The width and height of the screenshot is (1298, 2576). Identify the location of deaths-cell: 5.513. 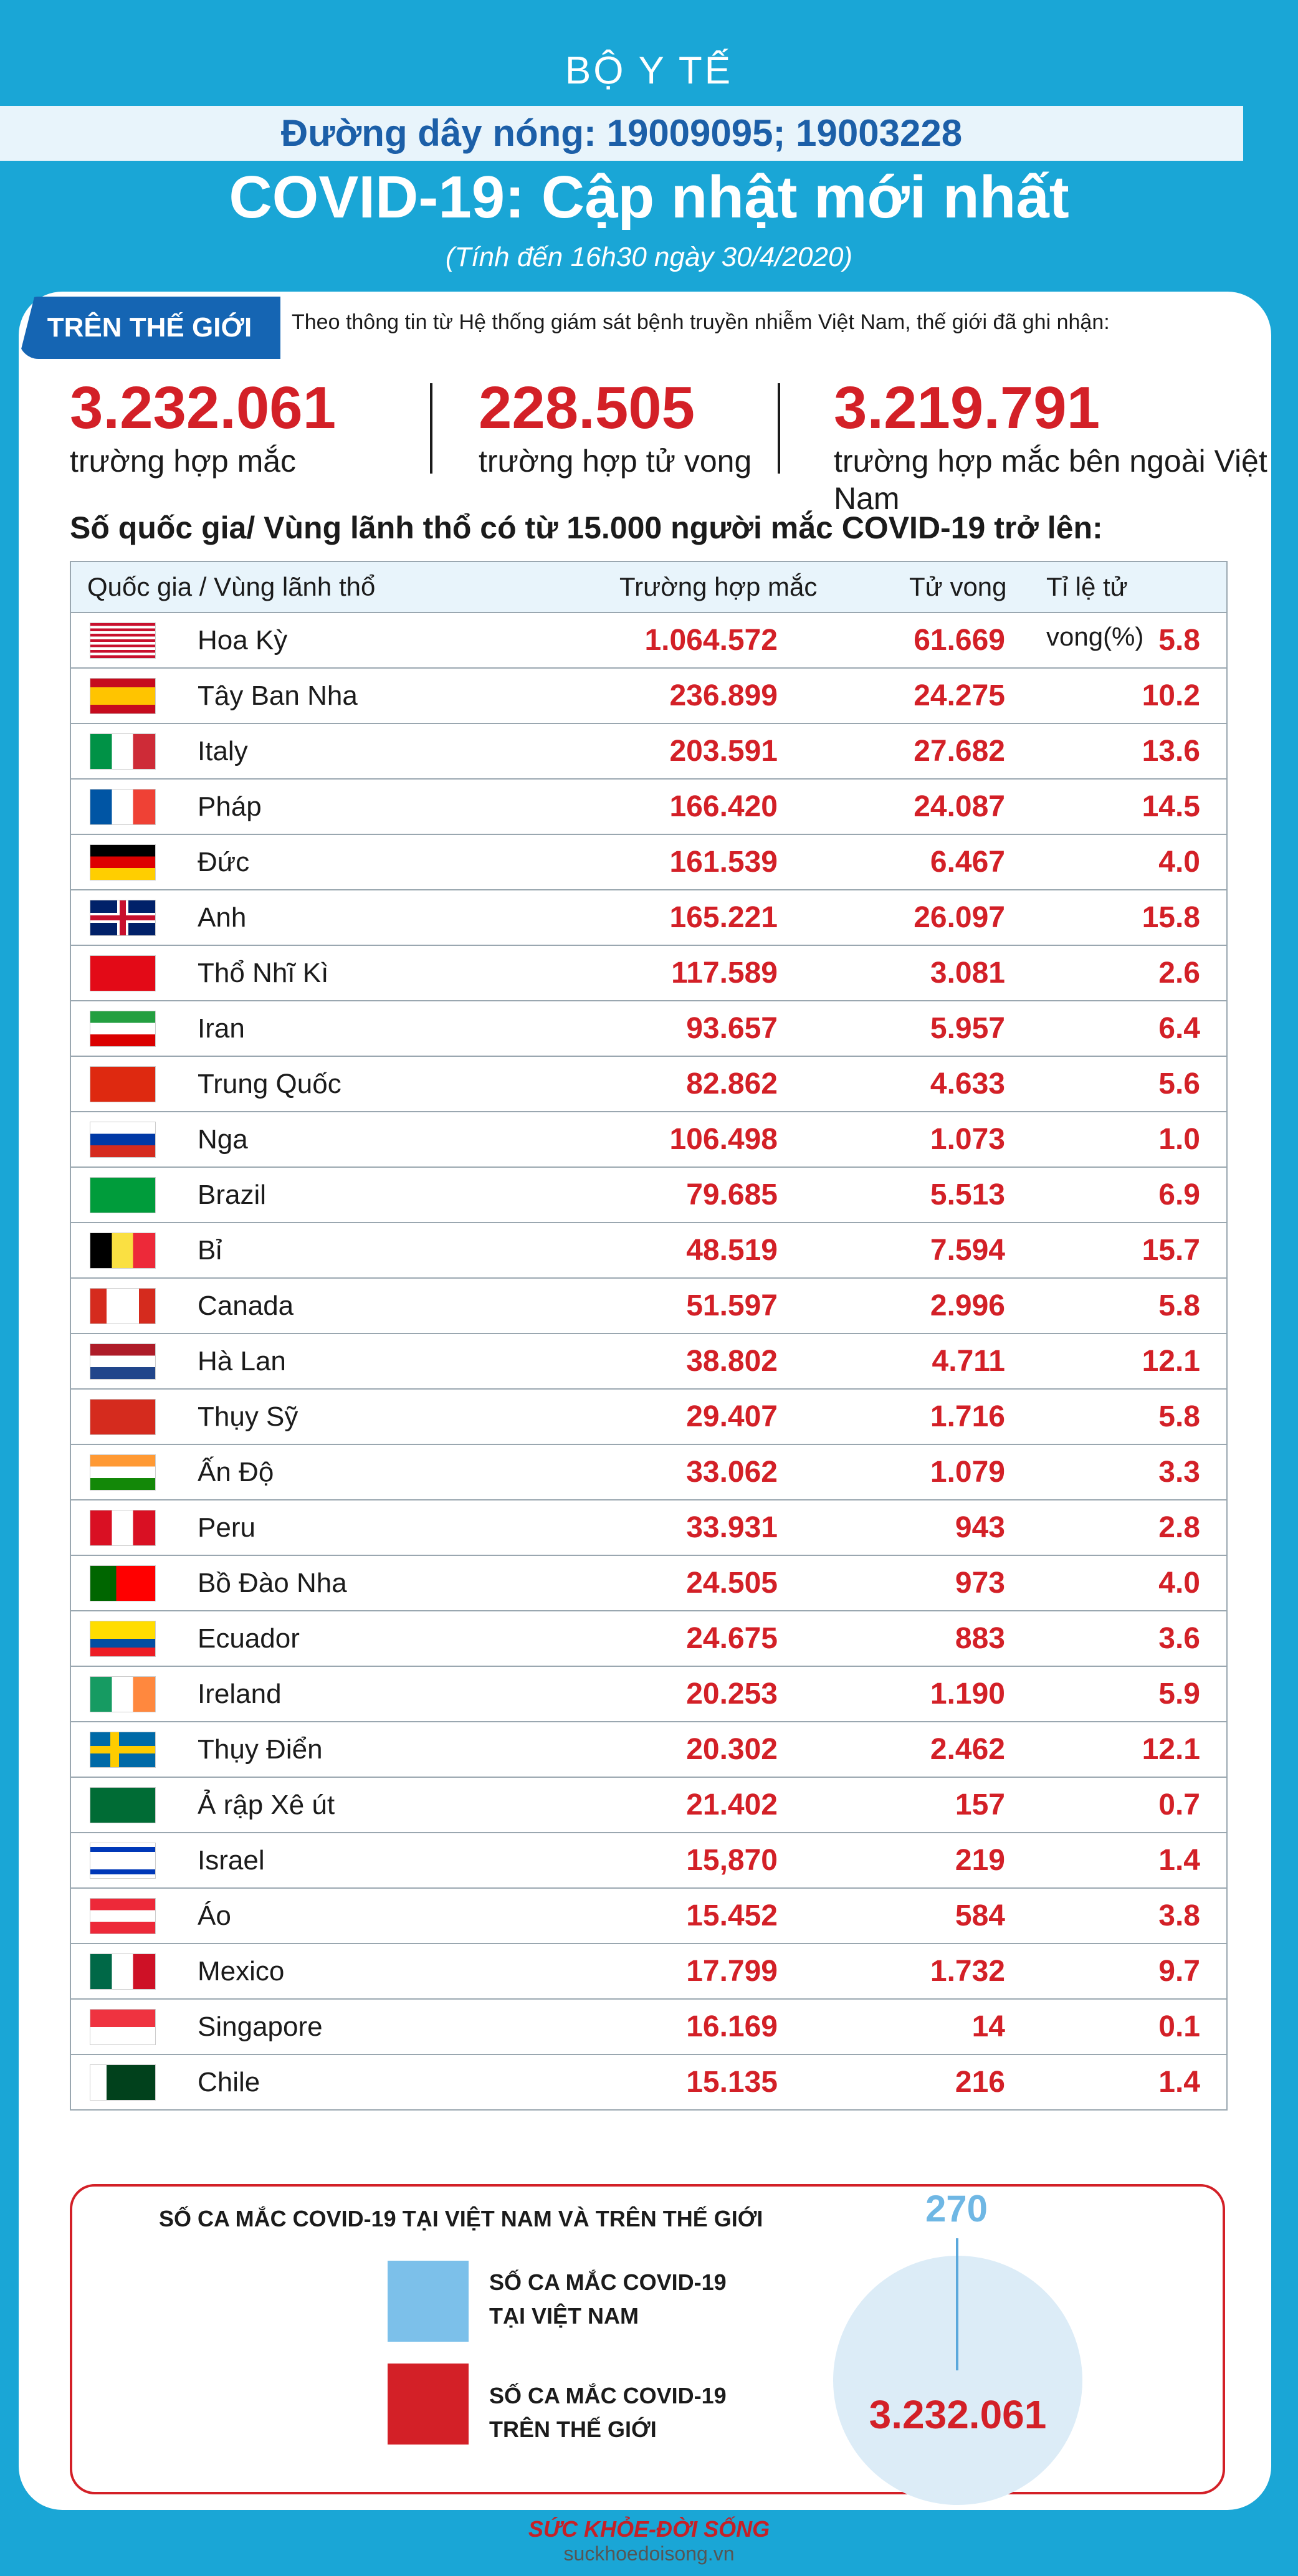
(967, 1194).